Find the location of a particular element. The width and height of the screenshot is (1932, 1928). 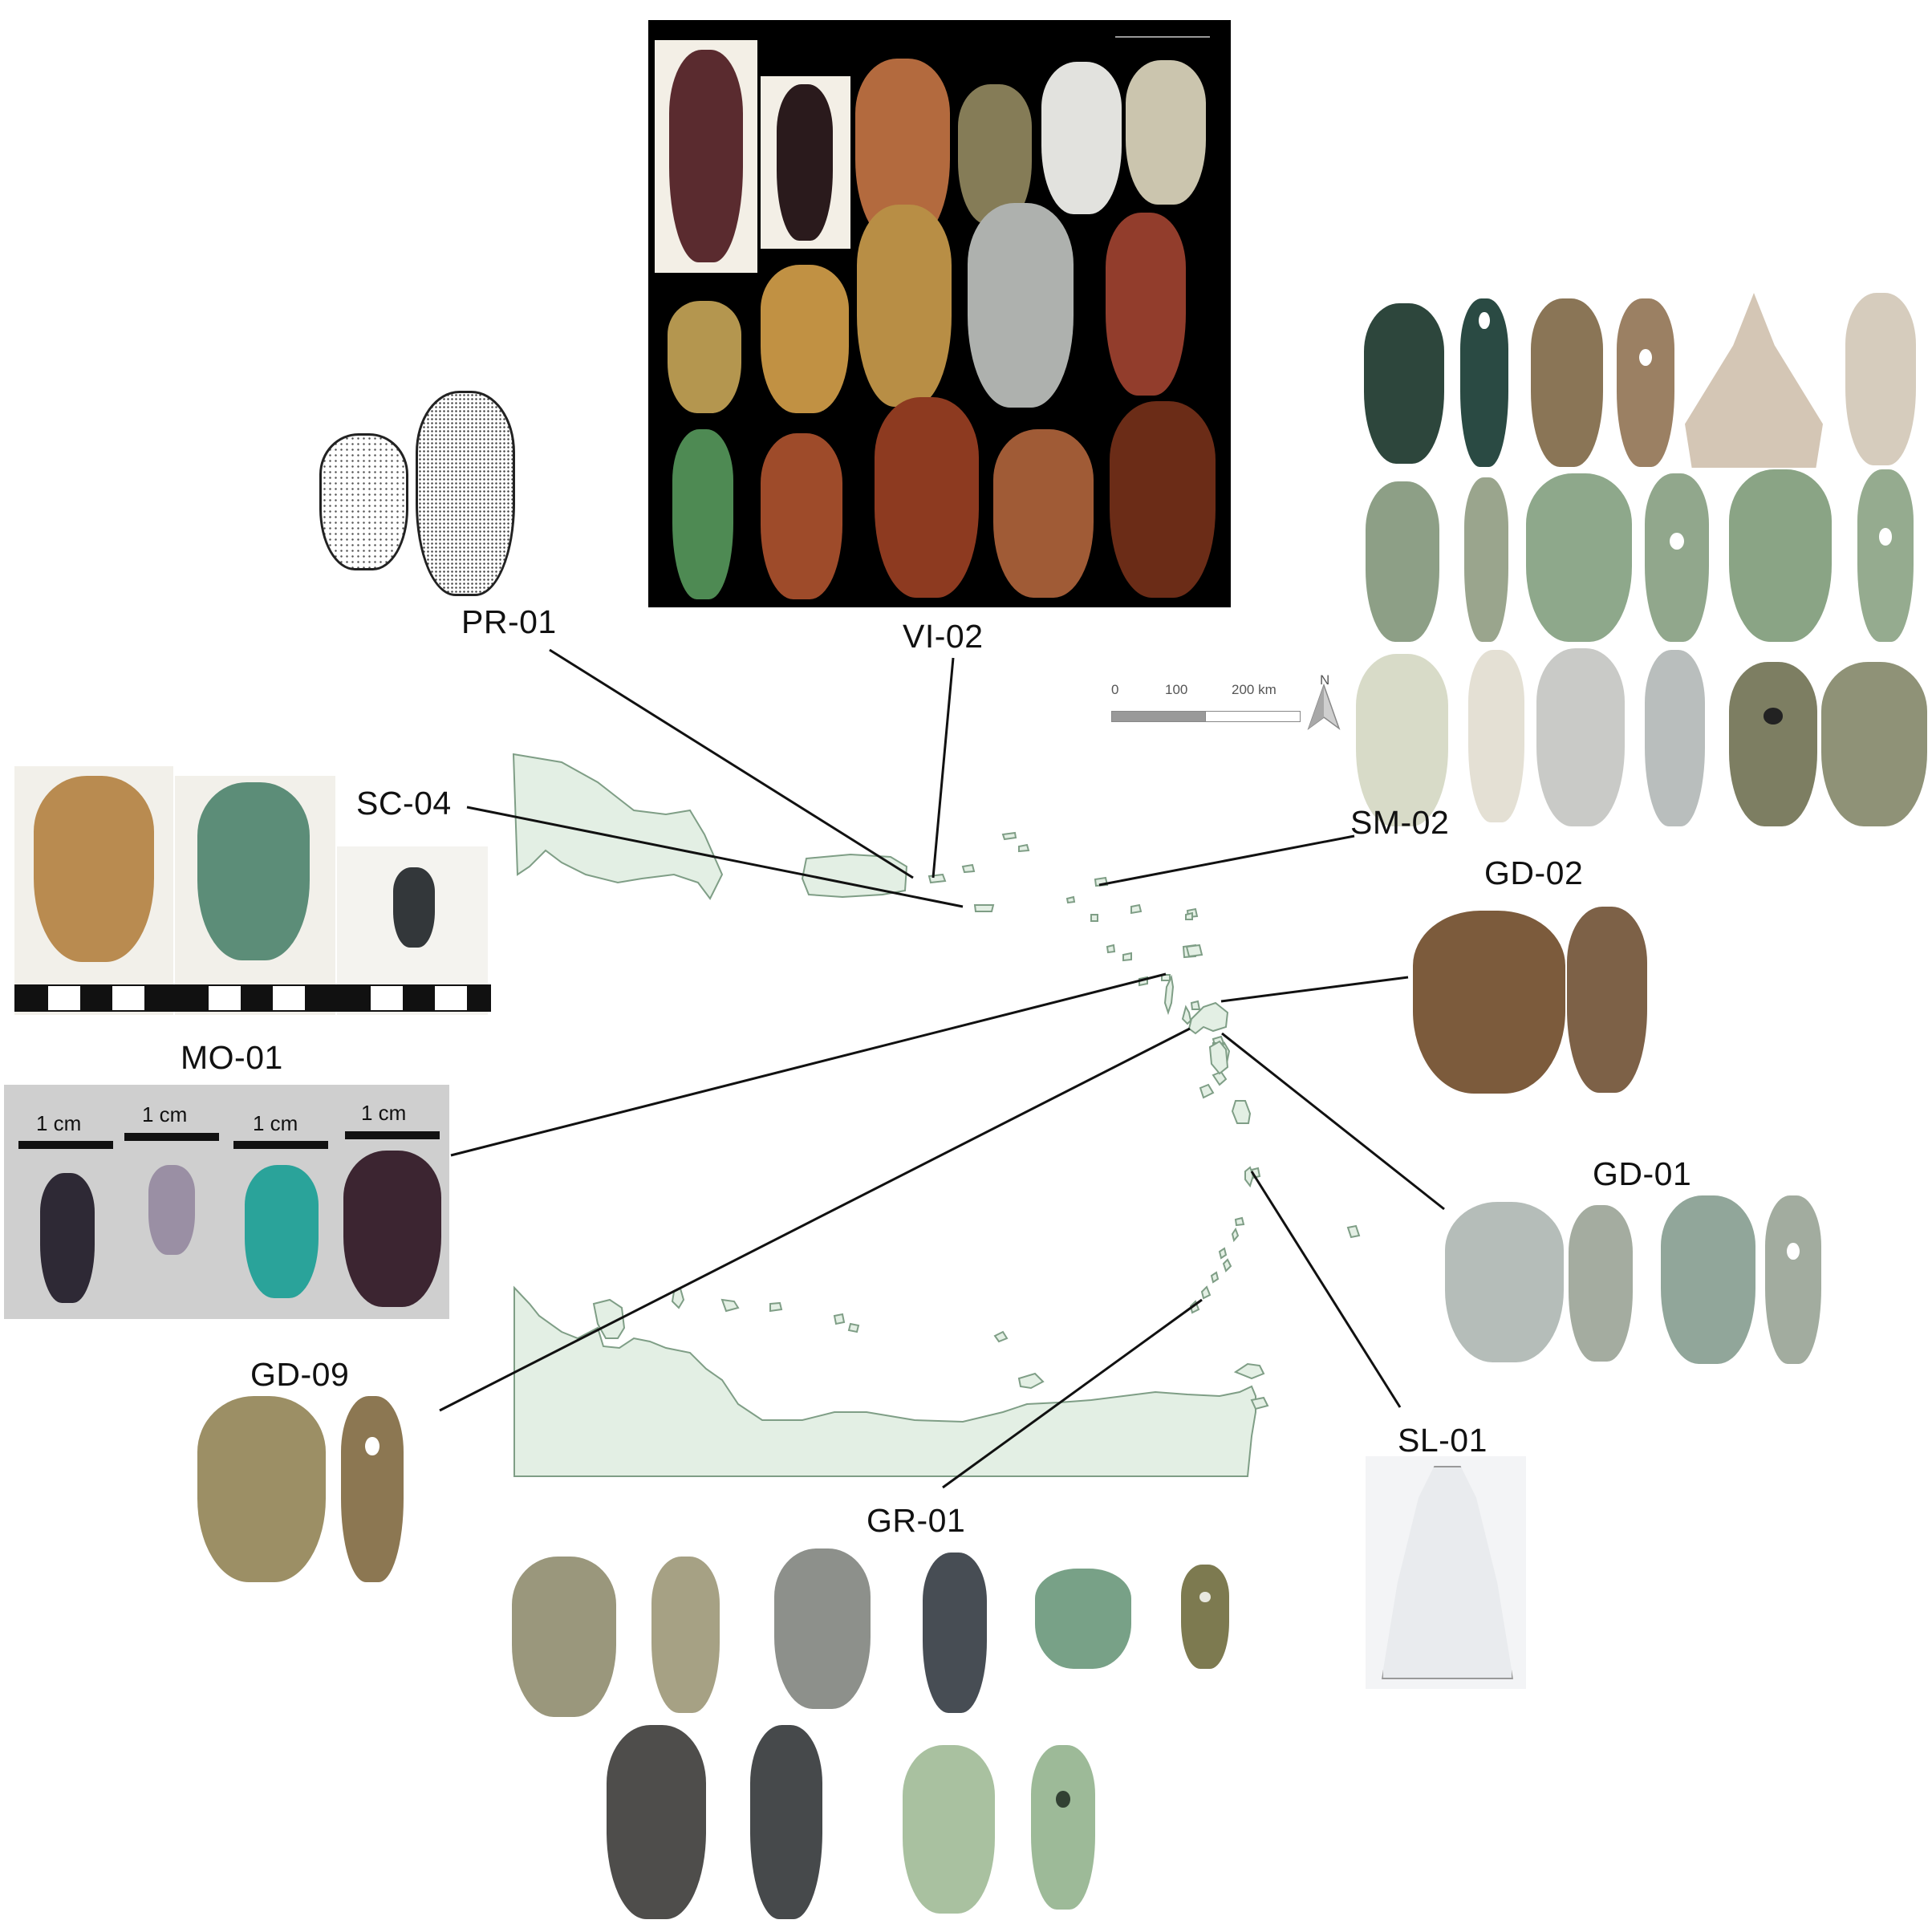

north-arrow-icon: N is located at coordinates (1324, 704).